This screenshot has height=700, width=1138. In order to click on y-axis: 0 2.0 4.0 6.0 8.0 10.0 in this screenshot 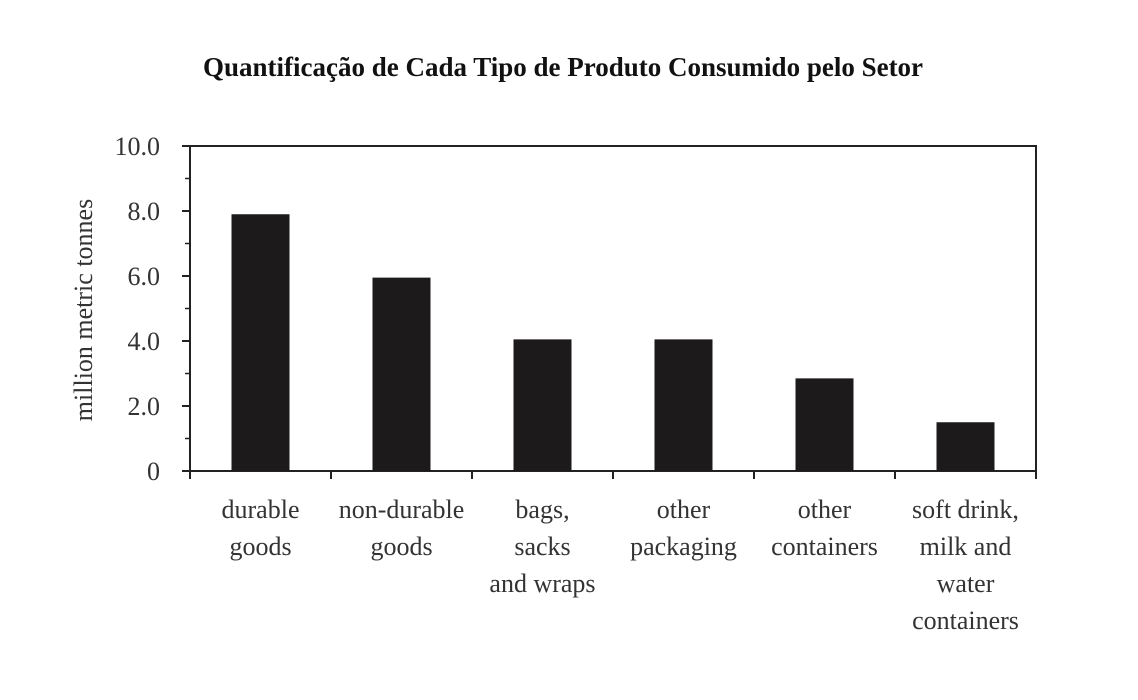, I will do `click(152, 309)`.